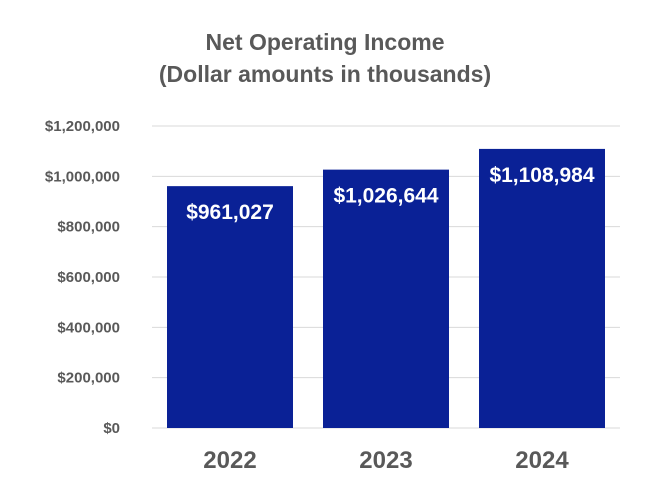  Describe the element at coordinates (88, 378) in the screenshot. I see `y-tick-label: $200,000` at that location.